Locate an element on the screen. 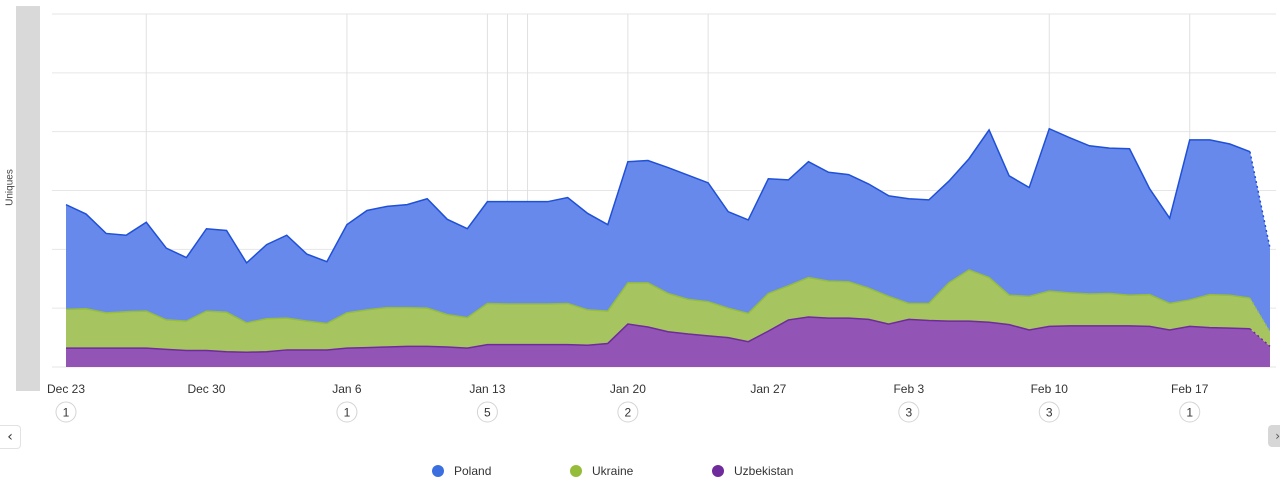 This screenshot has height=491, width=1280. x-tick-label: Feb 10 is located at coordinates (1050, 389).